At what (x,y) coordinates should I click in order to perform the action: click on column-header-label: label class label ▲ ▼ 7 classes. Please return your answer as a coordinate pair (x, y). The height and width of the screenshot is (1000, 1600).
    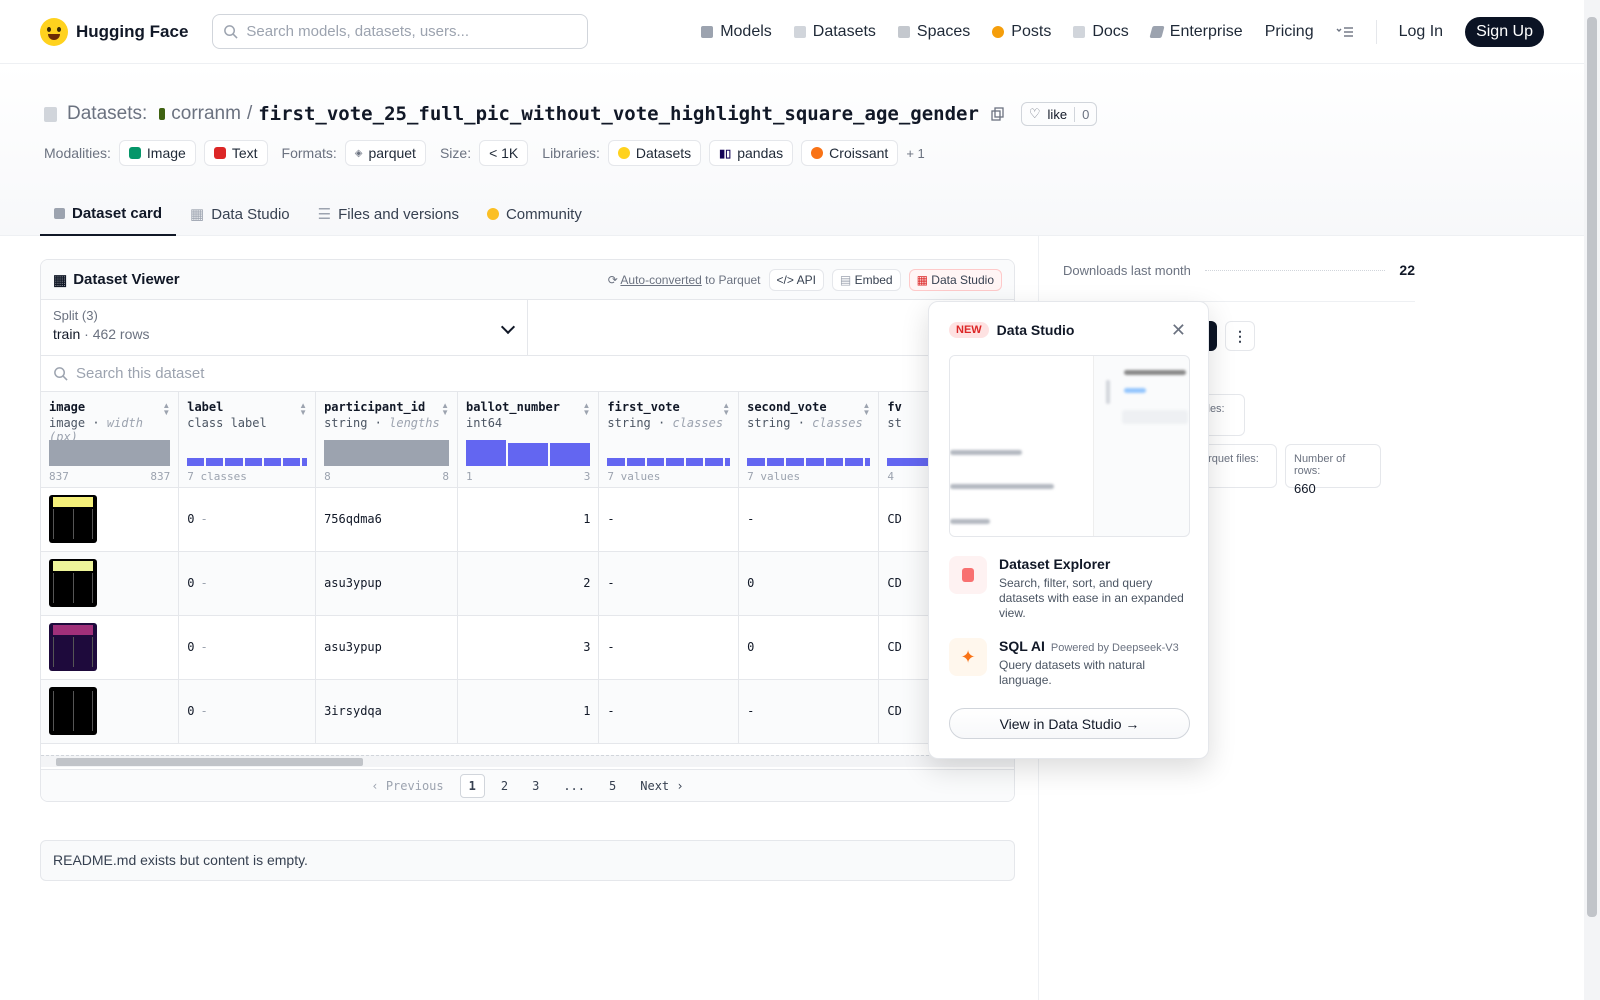
    Looking at the image, I should click on (247, 440).